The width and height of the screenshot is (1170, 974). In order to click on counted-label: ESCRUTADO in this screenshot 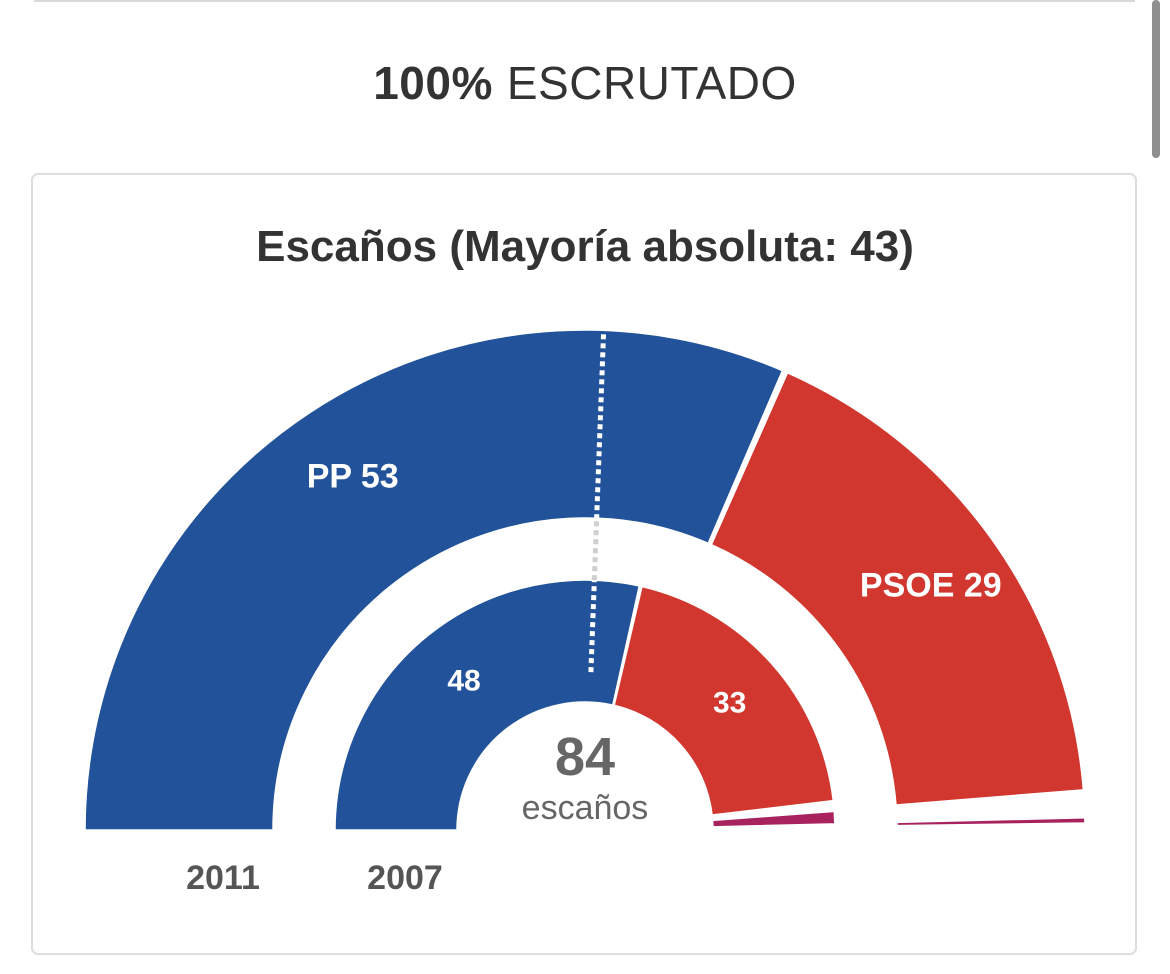, I will do `click(651, 83)`.